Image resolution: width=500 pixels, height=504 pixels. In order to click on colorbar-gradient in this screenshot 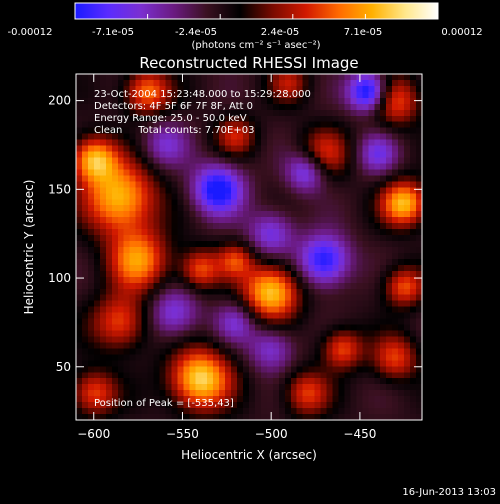, I will do `click(256, 11)`.